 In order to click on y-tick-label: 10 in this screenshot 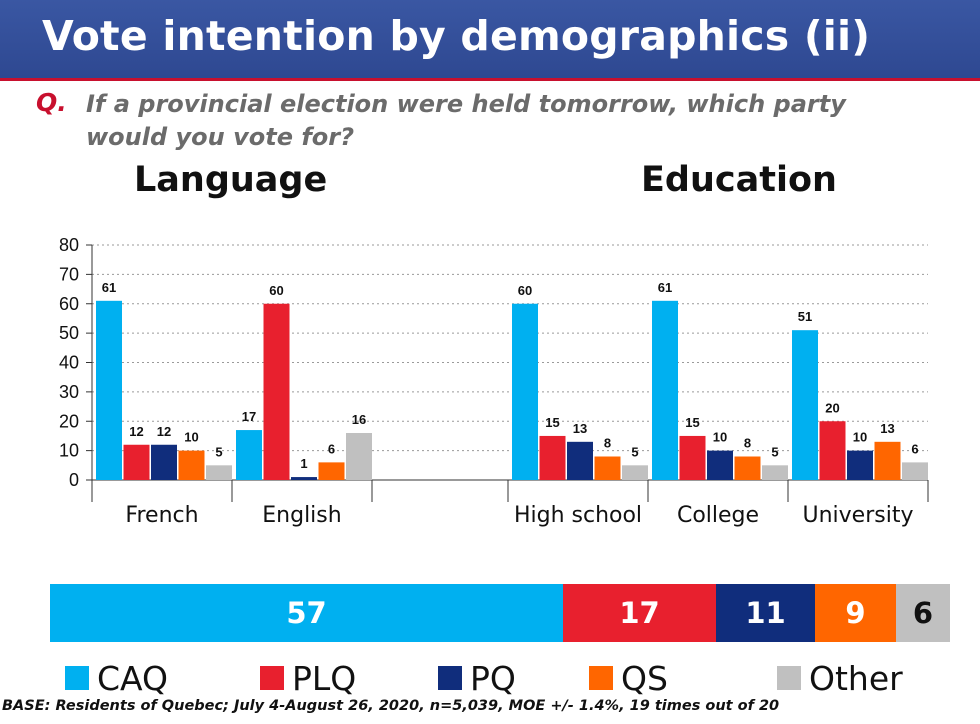, I will do `click(69, 451)`.